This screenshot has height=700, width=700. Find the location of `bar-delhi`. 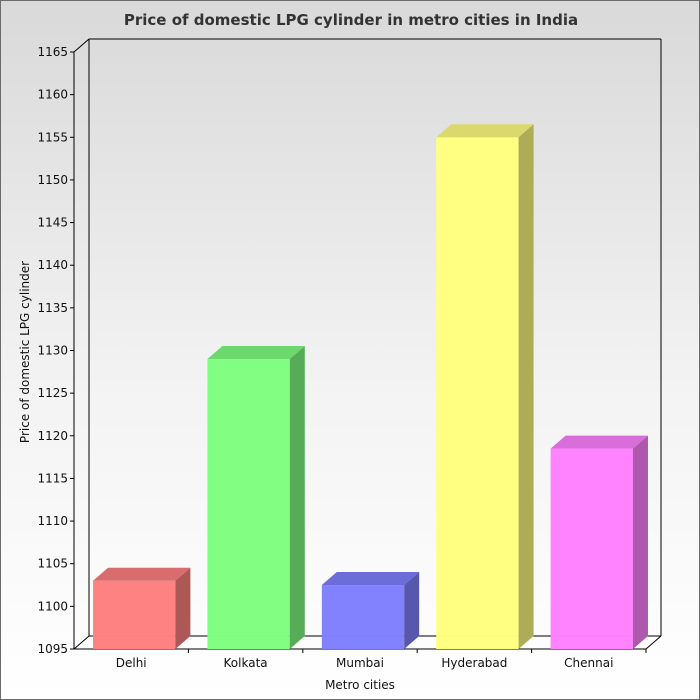

bar-delhi is located at coordinates (142, 608).